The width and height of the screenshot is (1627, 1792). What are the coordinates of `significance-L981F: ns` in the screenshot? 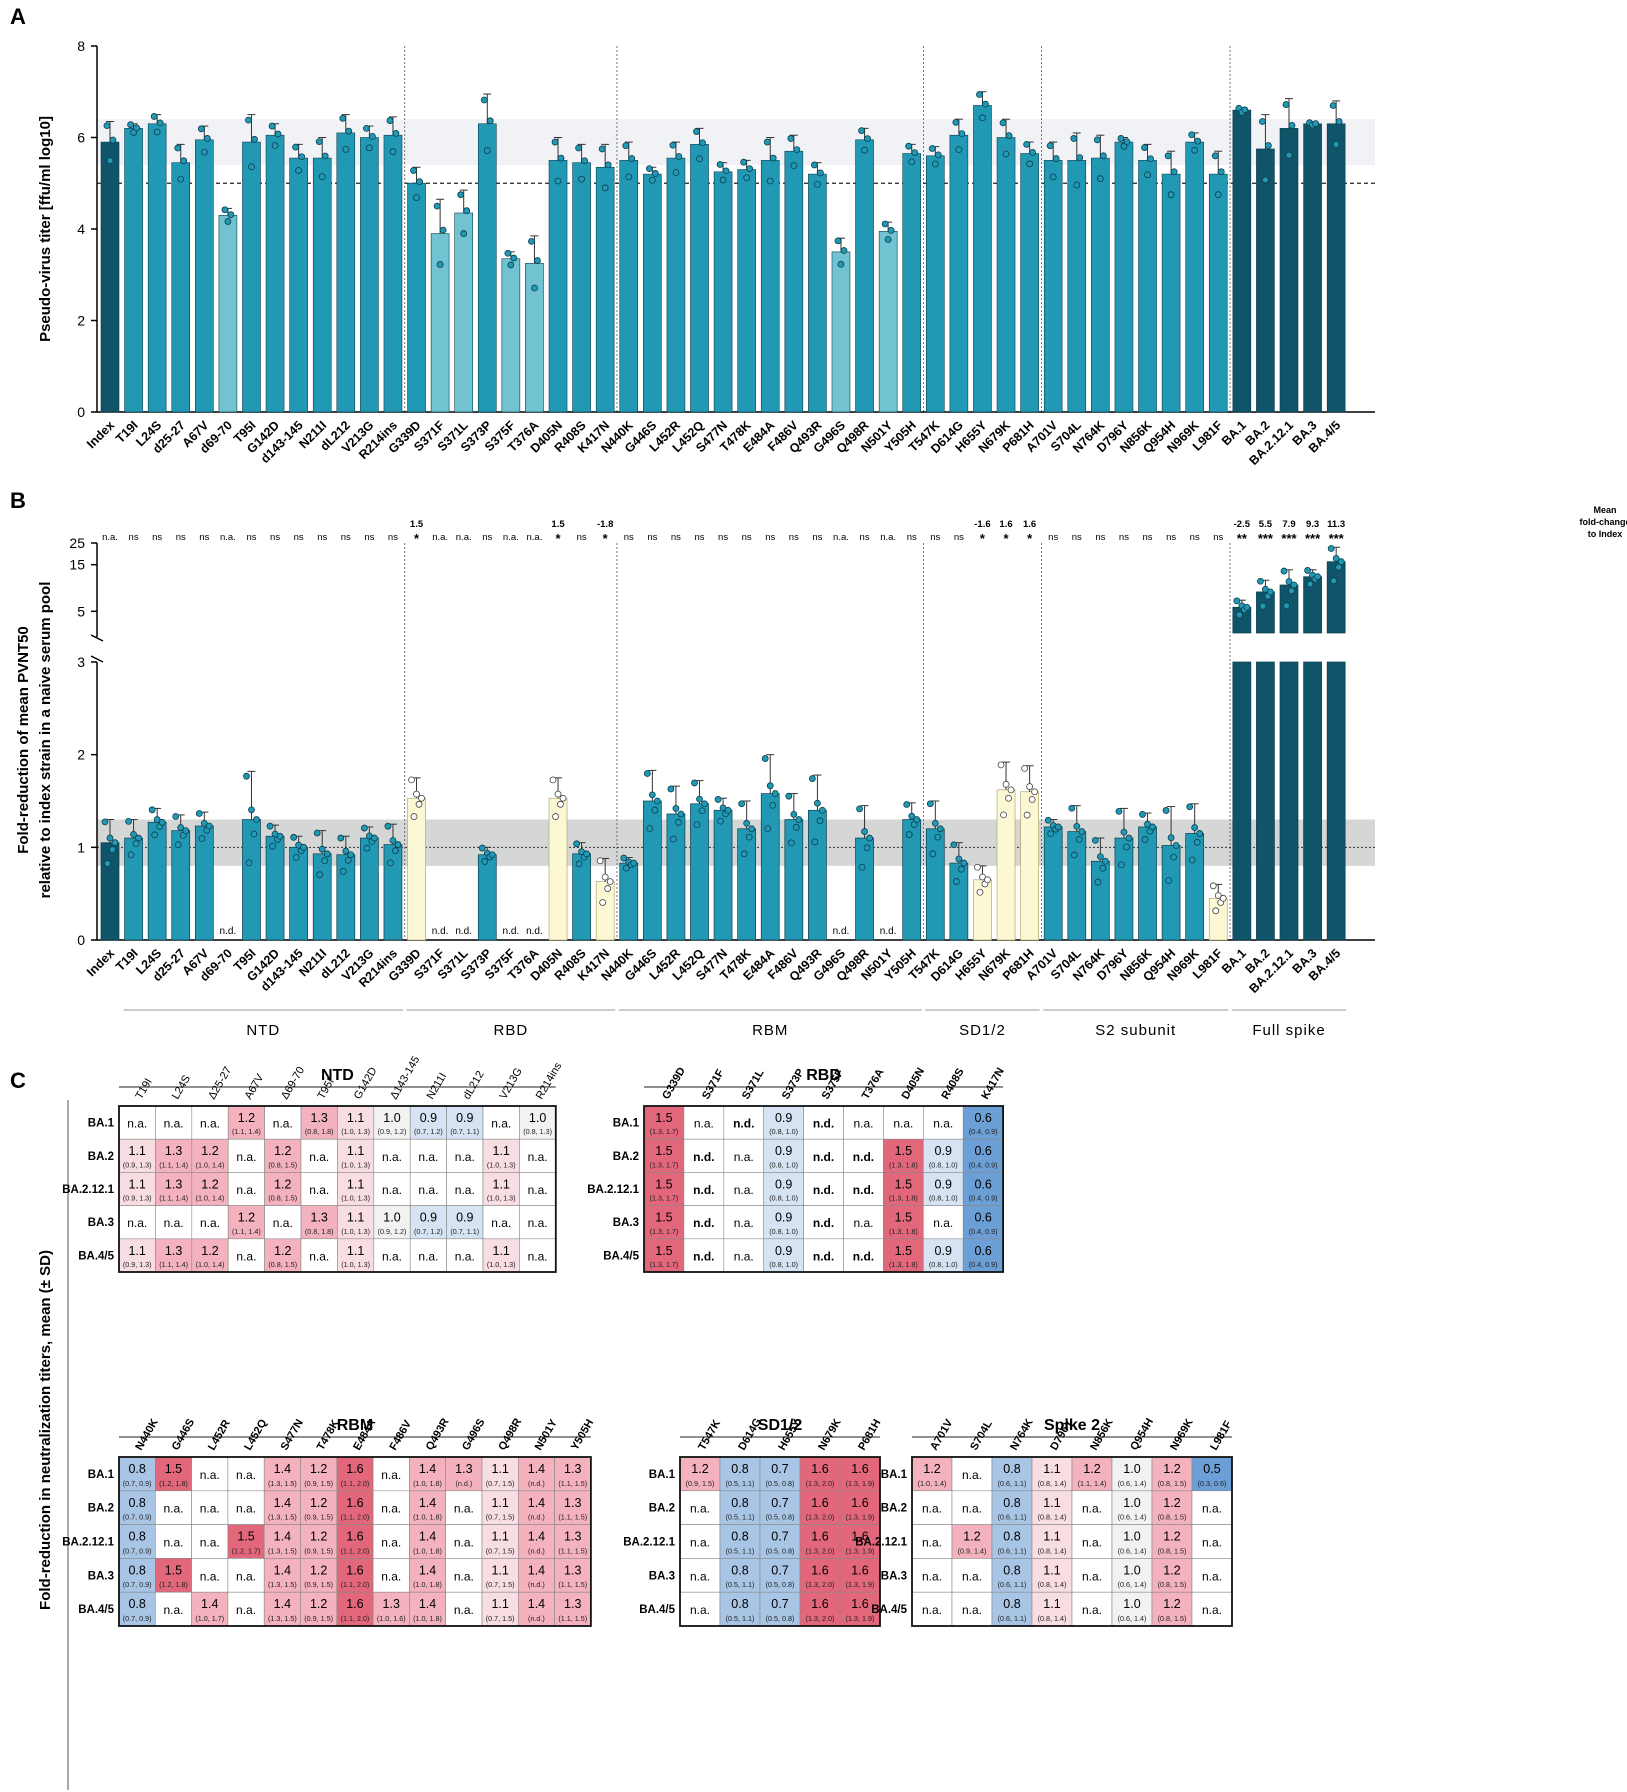 It's located at (1218, 537).